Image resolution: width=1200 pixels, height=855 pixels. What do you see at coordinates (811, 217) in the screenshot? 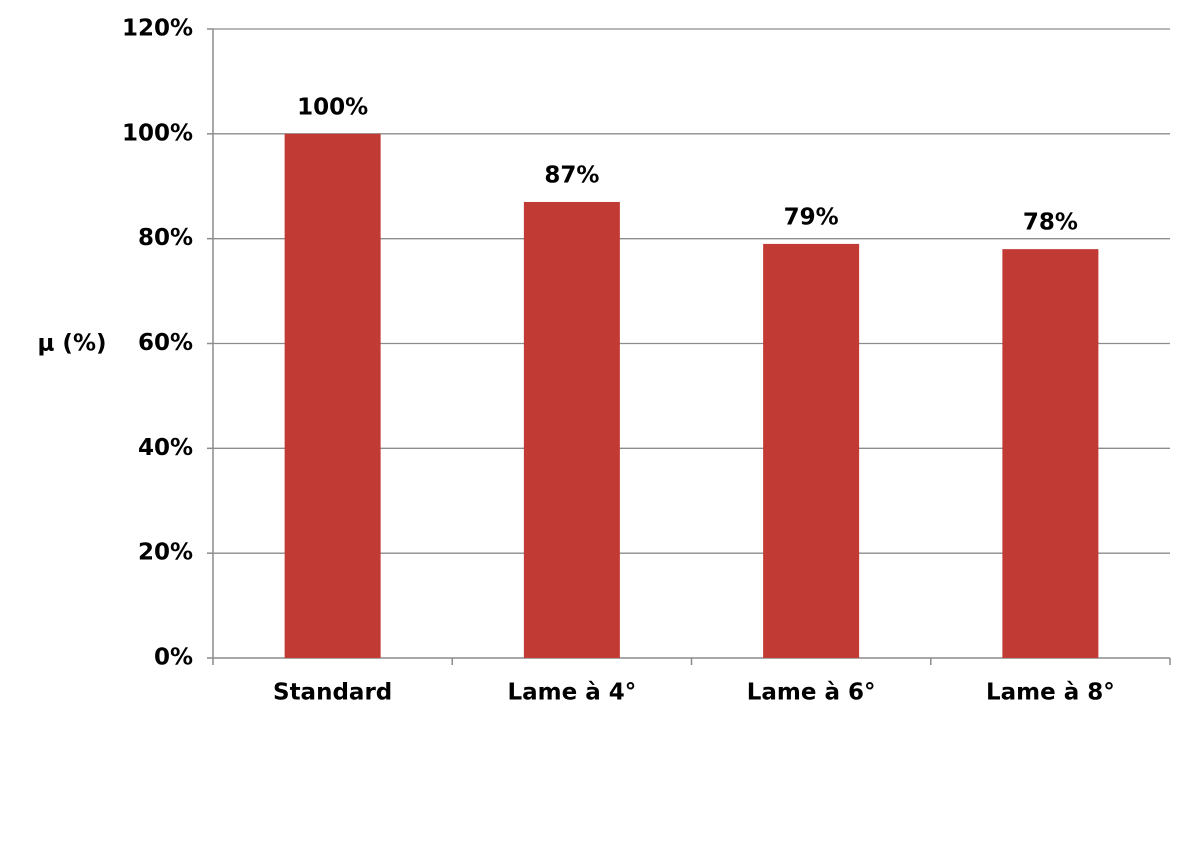
I see `value-label: 79%` at bounding box center [811, 217].